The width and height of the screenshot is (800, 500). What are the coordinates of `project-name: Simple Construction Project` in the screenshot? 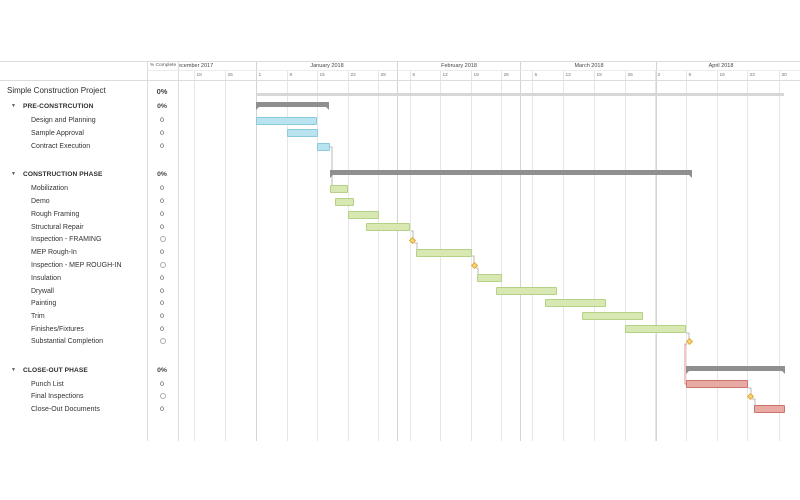 It's located at (56, 90).